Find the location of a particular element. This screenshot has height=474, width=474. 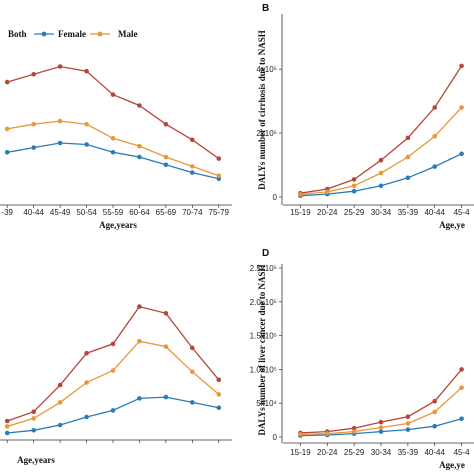

panel-label-b: B is located at coordinates (265, 8).